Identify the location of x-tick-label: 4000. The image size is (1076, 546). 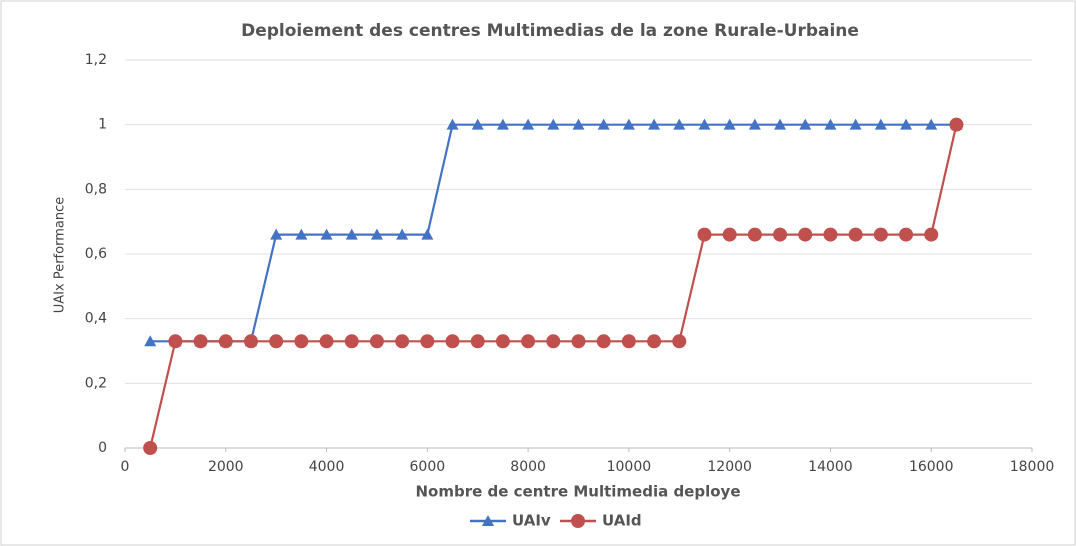
(327, 467).